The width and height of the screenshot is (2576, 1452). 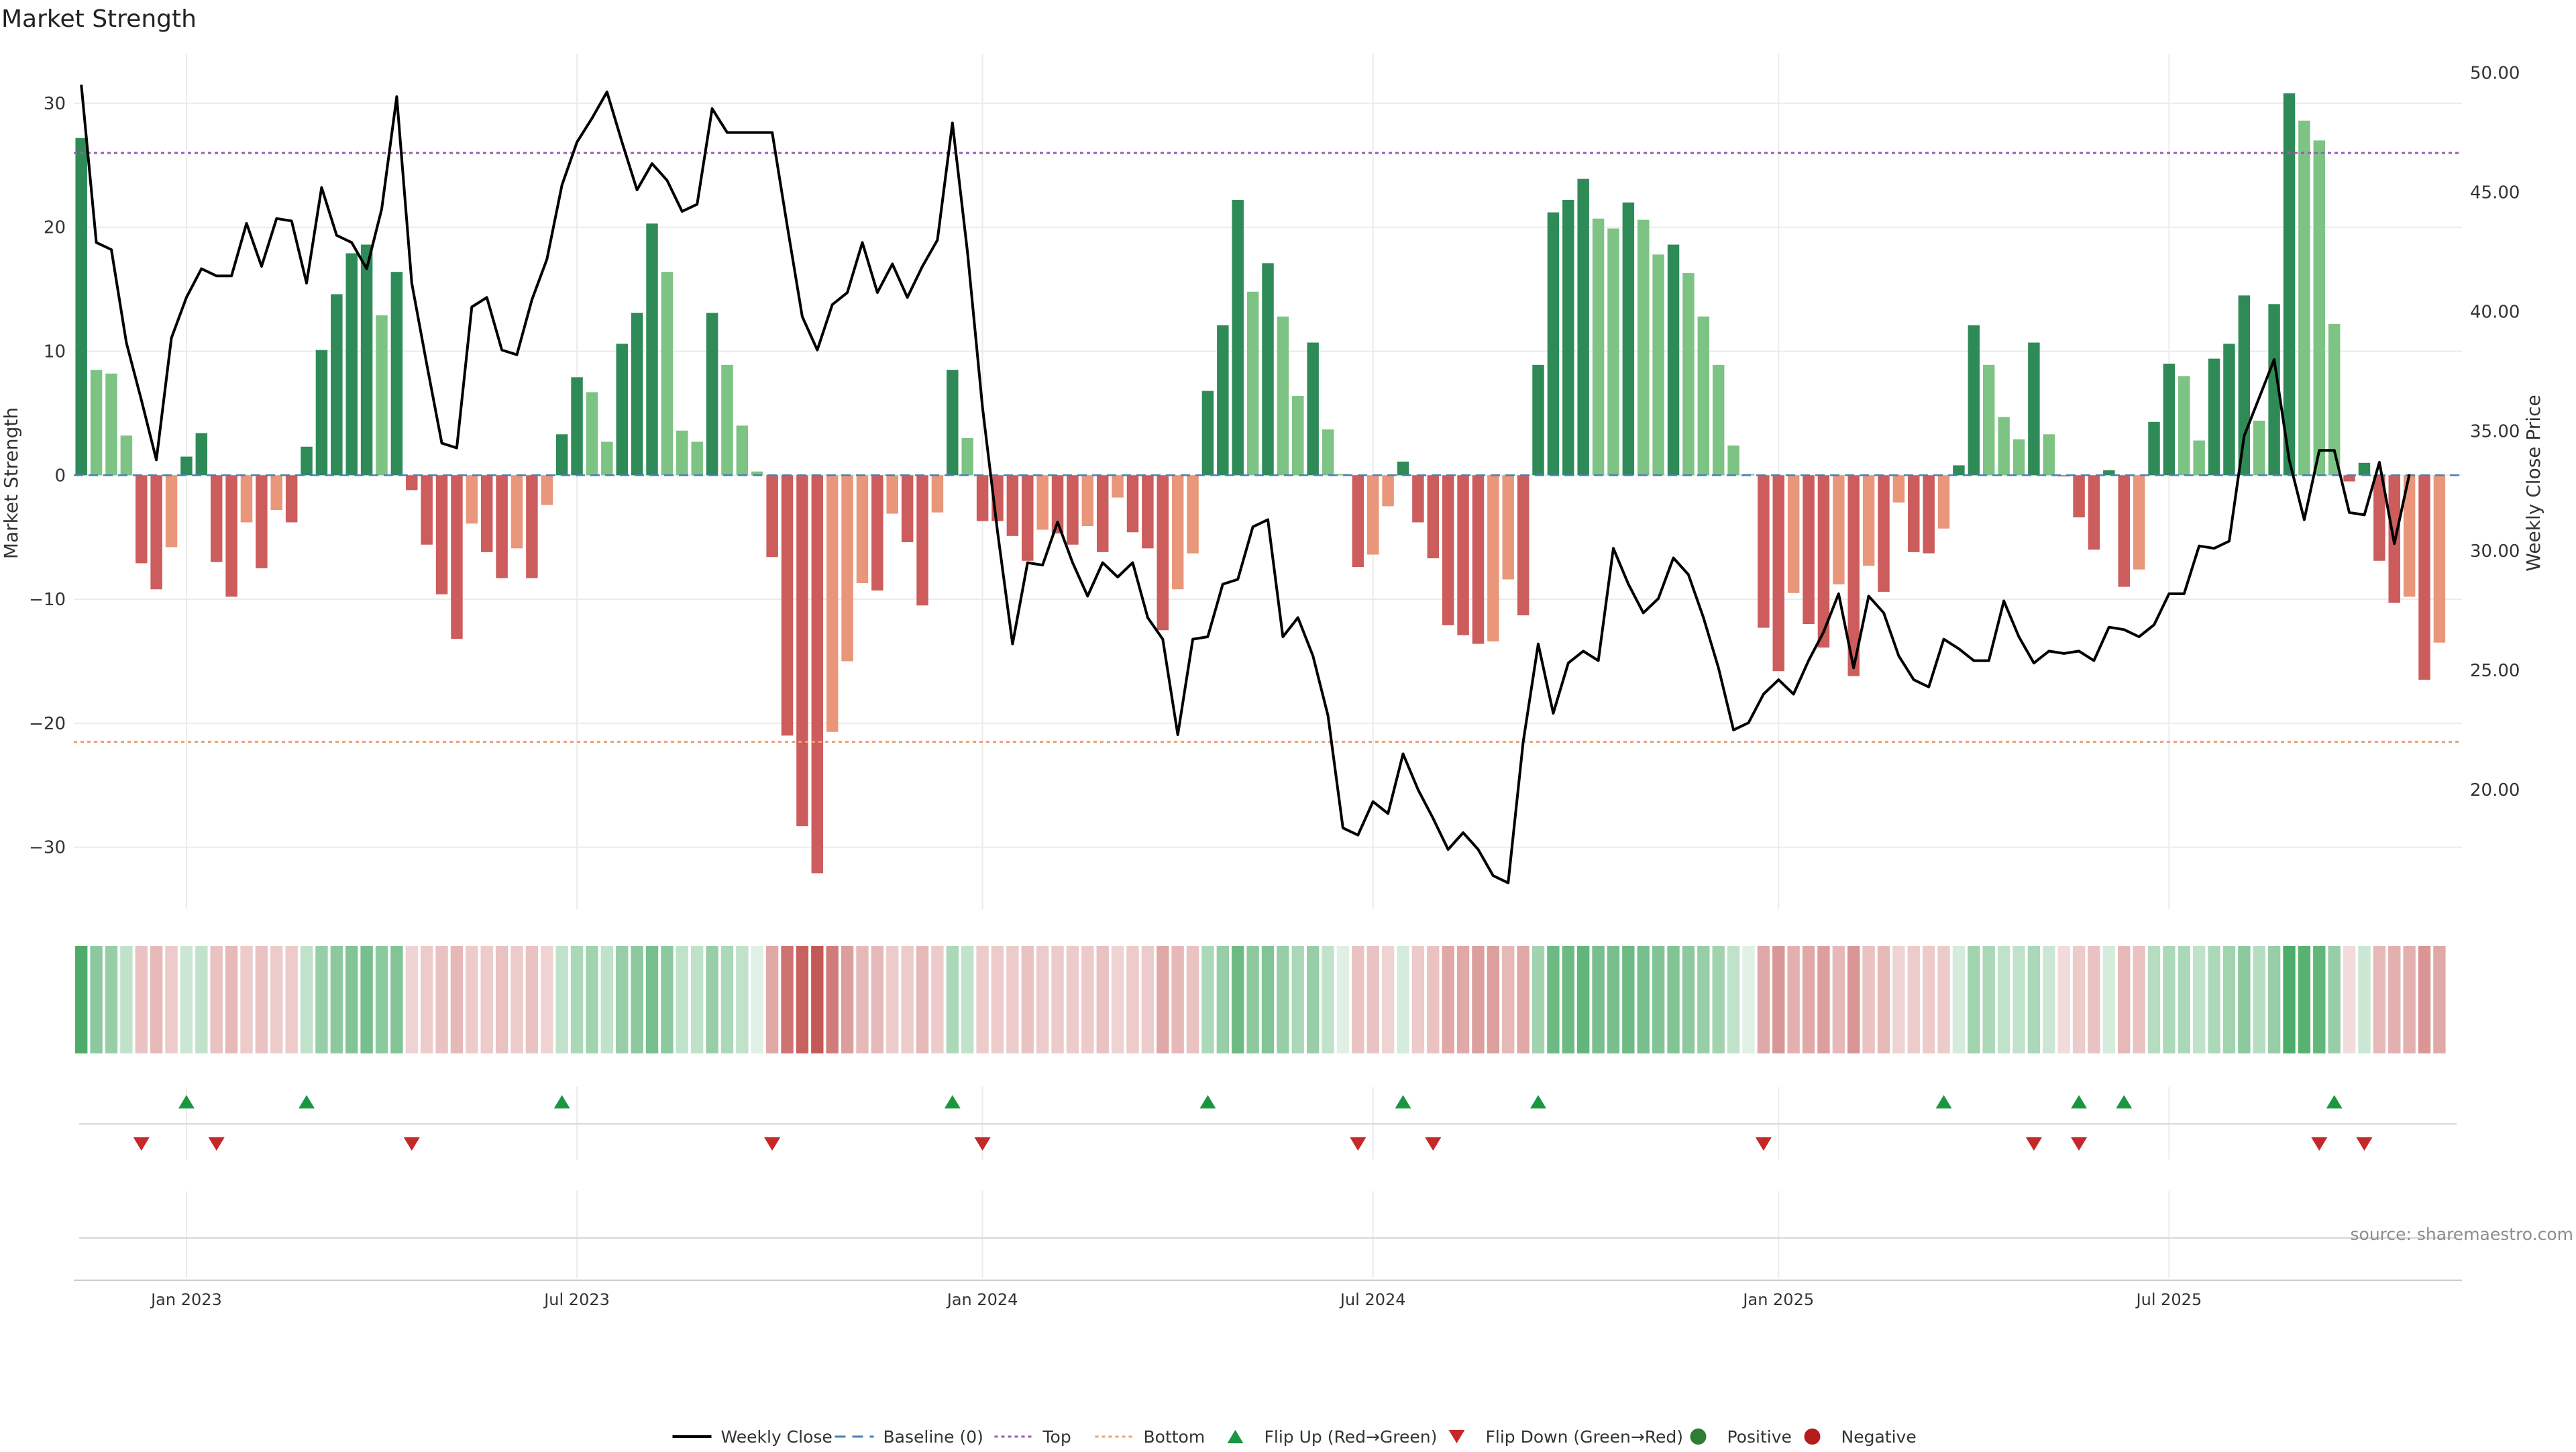 What do you see at coordinates (1150, 1437) in the screenshot?
I see `legend-item: Bottom` at bounding box center [1150, 1437].